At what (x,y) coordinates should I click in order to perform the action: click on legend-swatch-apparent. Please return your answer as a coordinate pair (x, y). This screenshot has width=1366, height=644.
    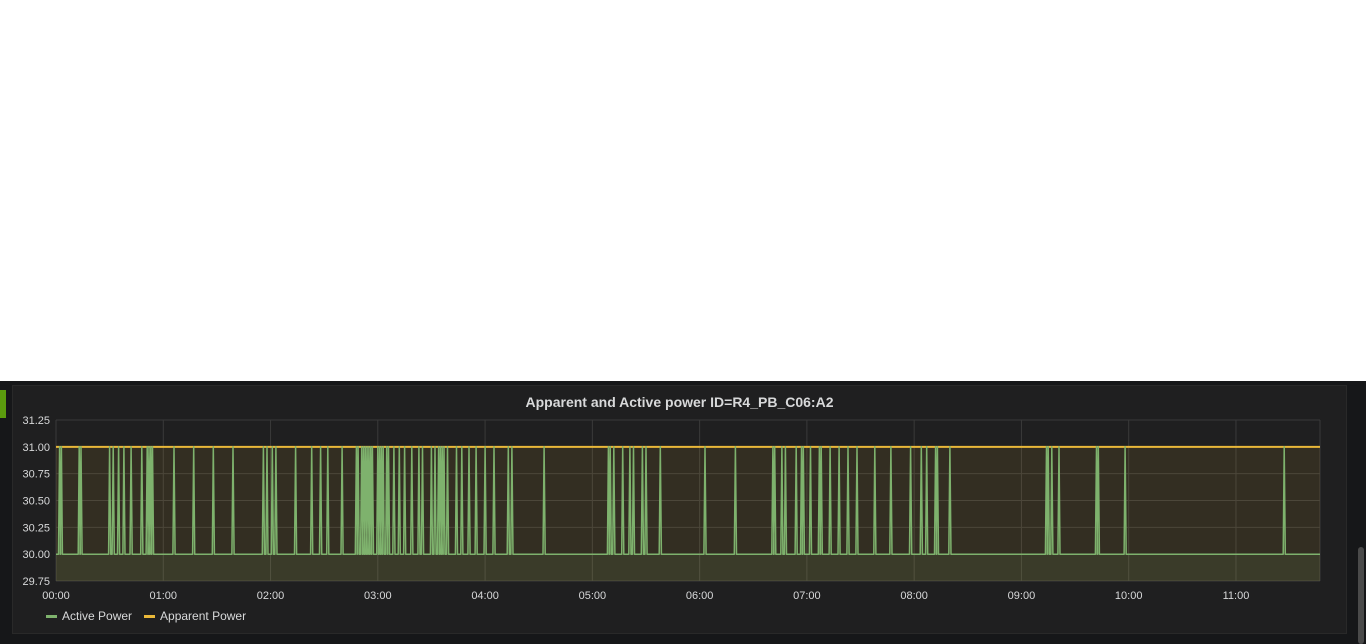
    Looking at the image, I should click on (150, 616).